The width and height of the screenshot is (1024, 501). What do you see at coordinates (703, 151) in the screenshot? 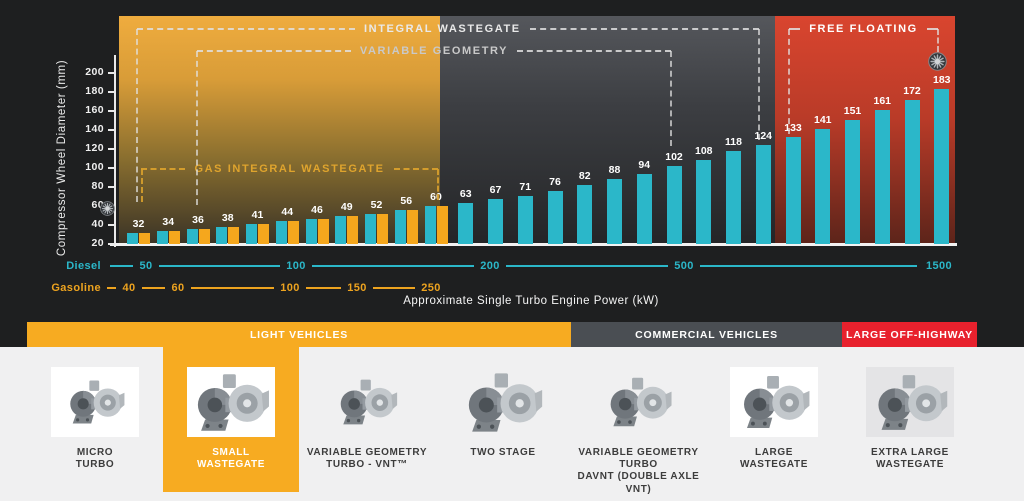
I see `bar-value-label: 108` at bounding box center [703, 151].